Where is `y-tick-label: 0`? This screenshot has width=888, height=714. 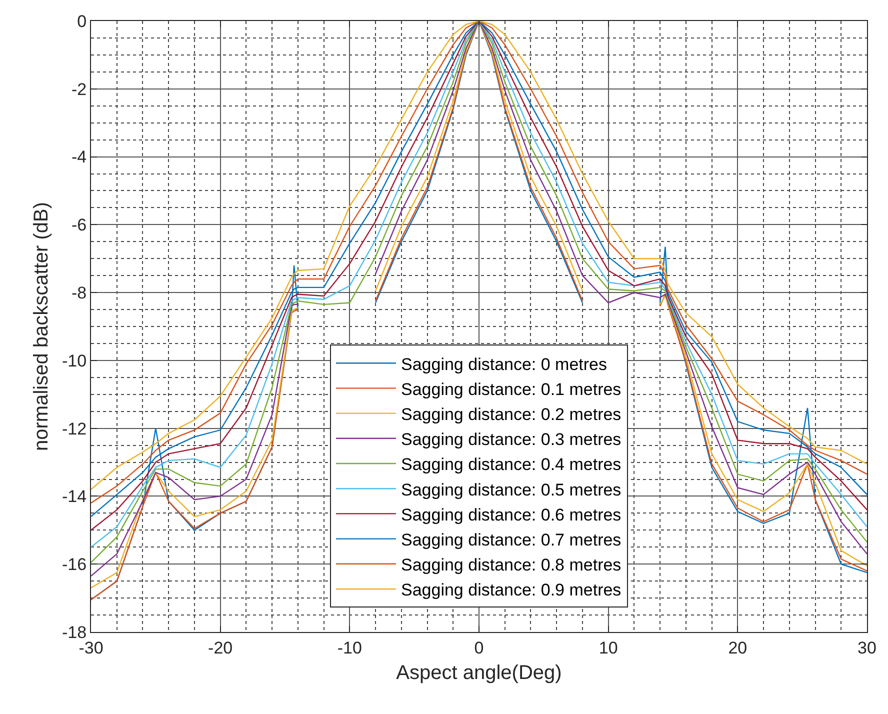
y-tick-label: 0 is located at coordinates (82, 21).